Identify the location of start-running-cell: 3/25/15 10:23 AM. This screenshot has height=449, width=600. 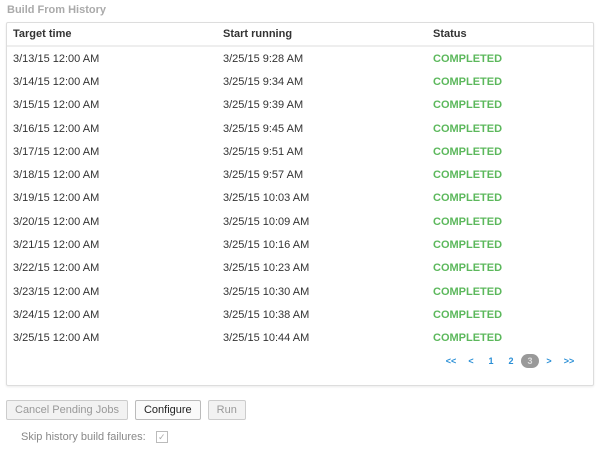
(266, 268).